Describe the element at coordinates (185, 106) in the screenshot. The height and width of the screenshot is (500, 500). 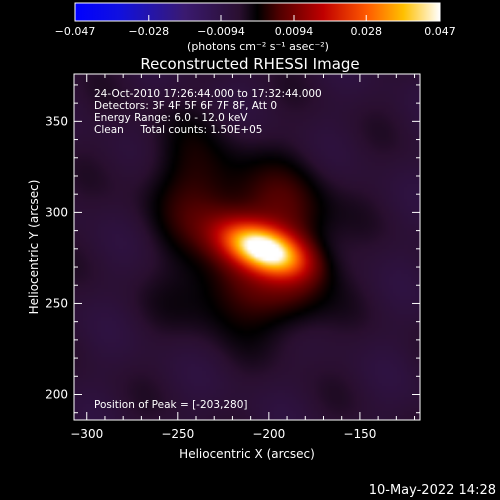
I see `info-detectors: Detectors: 3F 4F 5F 6F 7F 8F, Att 0` at that location.